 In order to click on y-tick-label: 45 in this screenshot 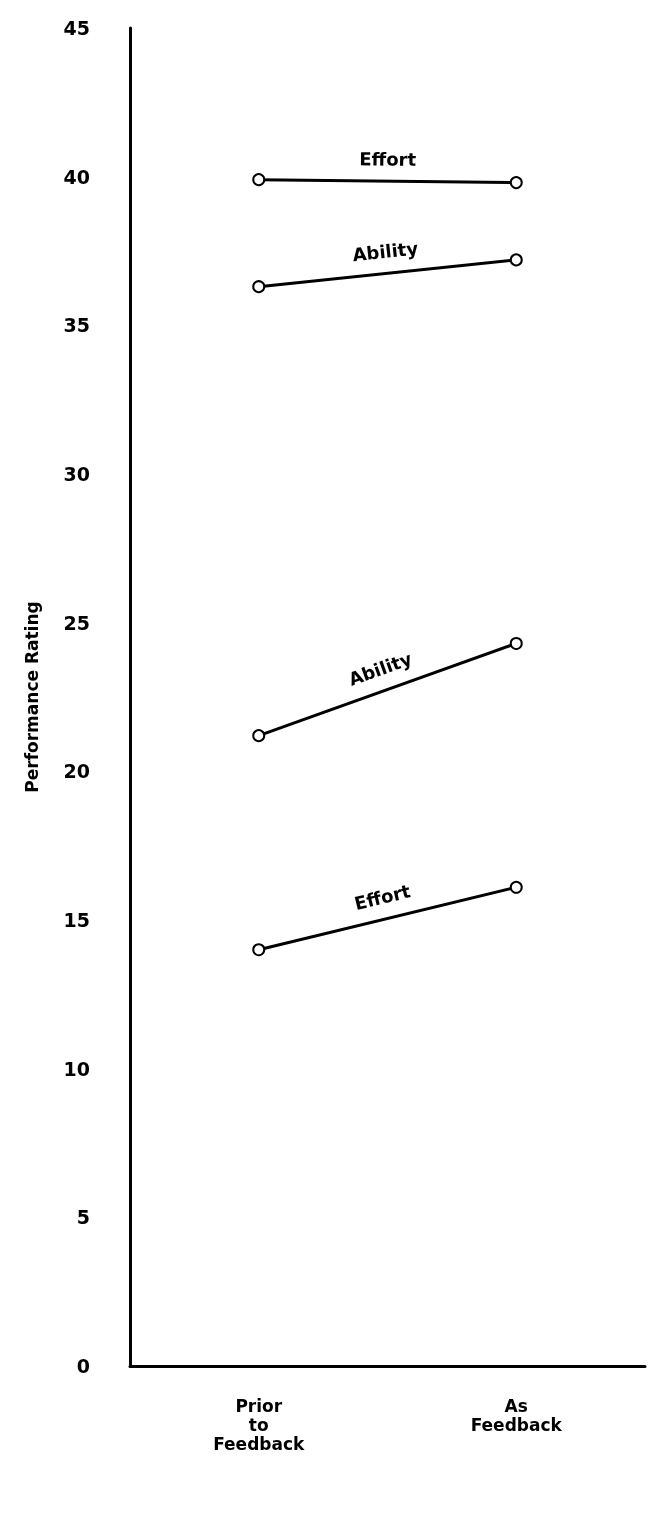, I will do `click(76, 28)`.